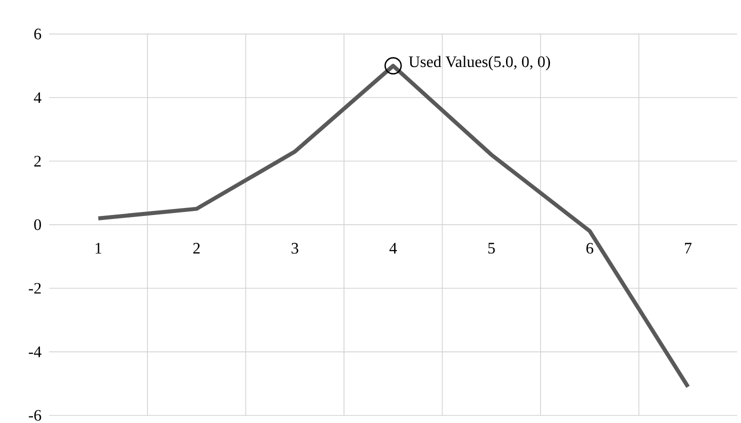  What do you see at coordinates (35, 415) in the screenshot?
I see `y-tick-label: -6` at bounding box center [35, 415].